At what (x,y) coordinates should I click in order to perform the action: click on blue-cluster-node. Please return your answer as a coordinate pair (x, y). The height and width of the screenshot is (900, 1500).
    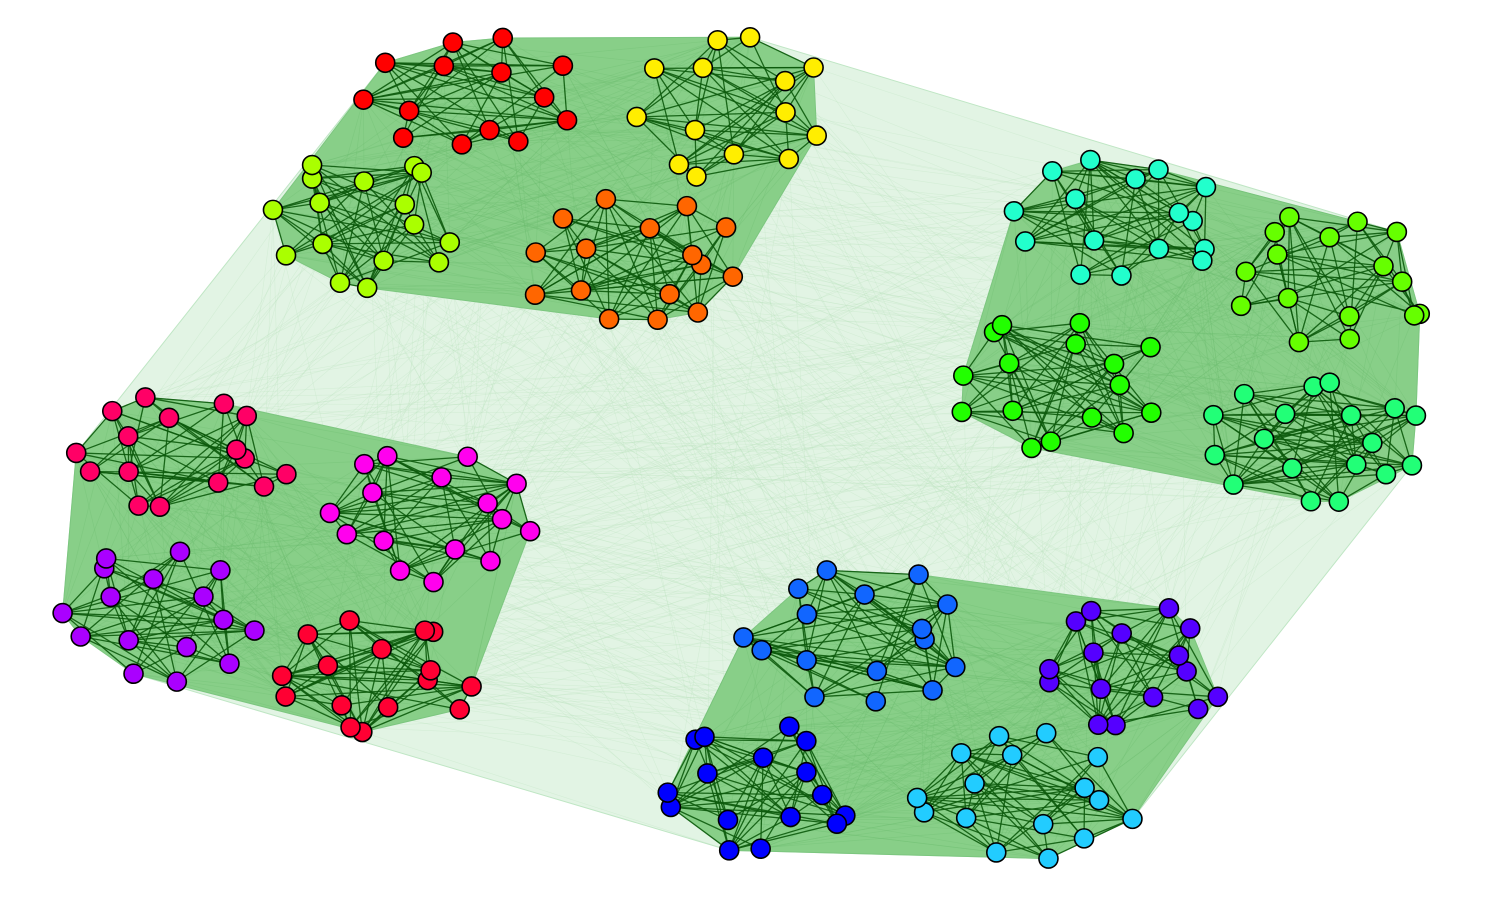
    Looking at the image, I should click on (707, 773).